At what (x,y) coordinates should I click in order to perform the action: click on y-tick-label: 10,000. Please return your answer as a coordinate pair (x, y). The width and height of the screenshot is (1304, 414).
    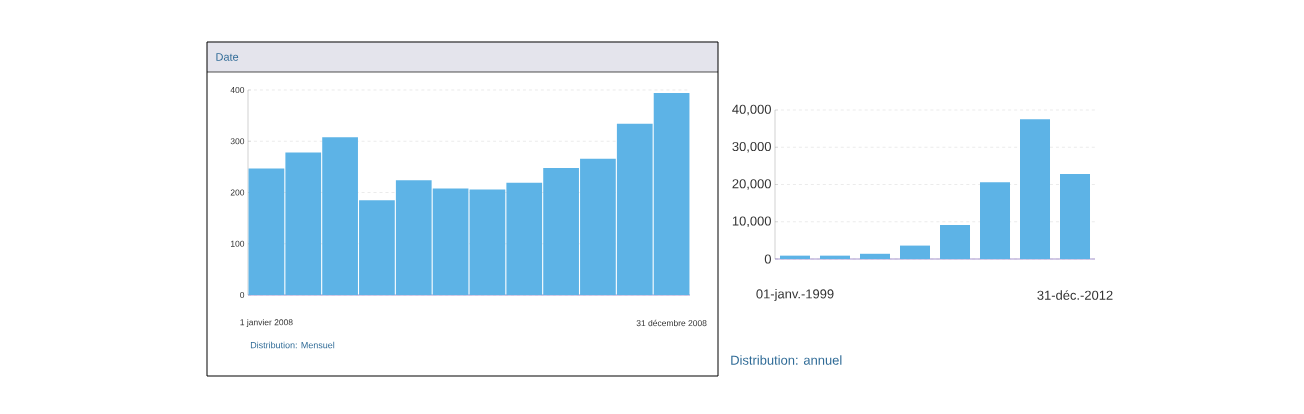
    Looking at the image, I should click on (751, 222).